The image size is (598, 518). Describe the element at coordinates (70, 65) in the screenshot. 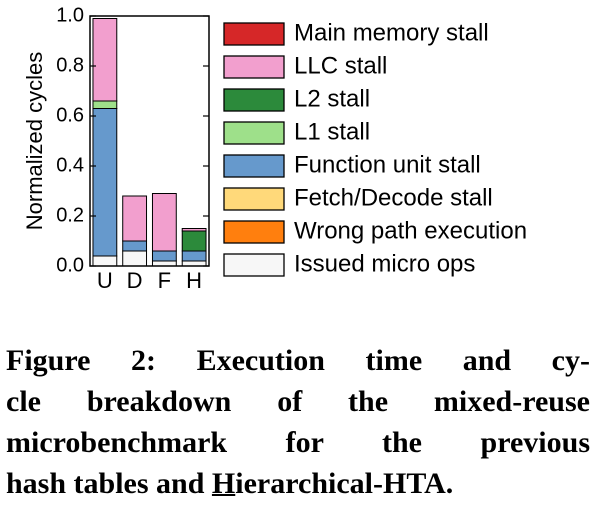

I see `y-tick-label: 0.8` at that location.